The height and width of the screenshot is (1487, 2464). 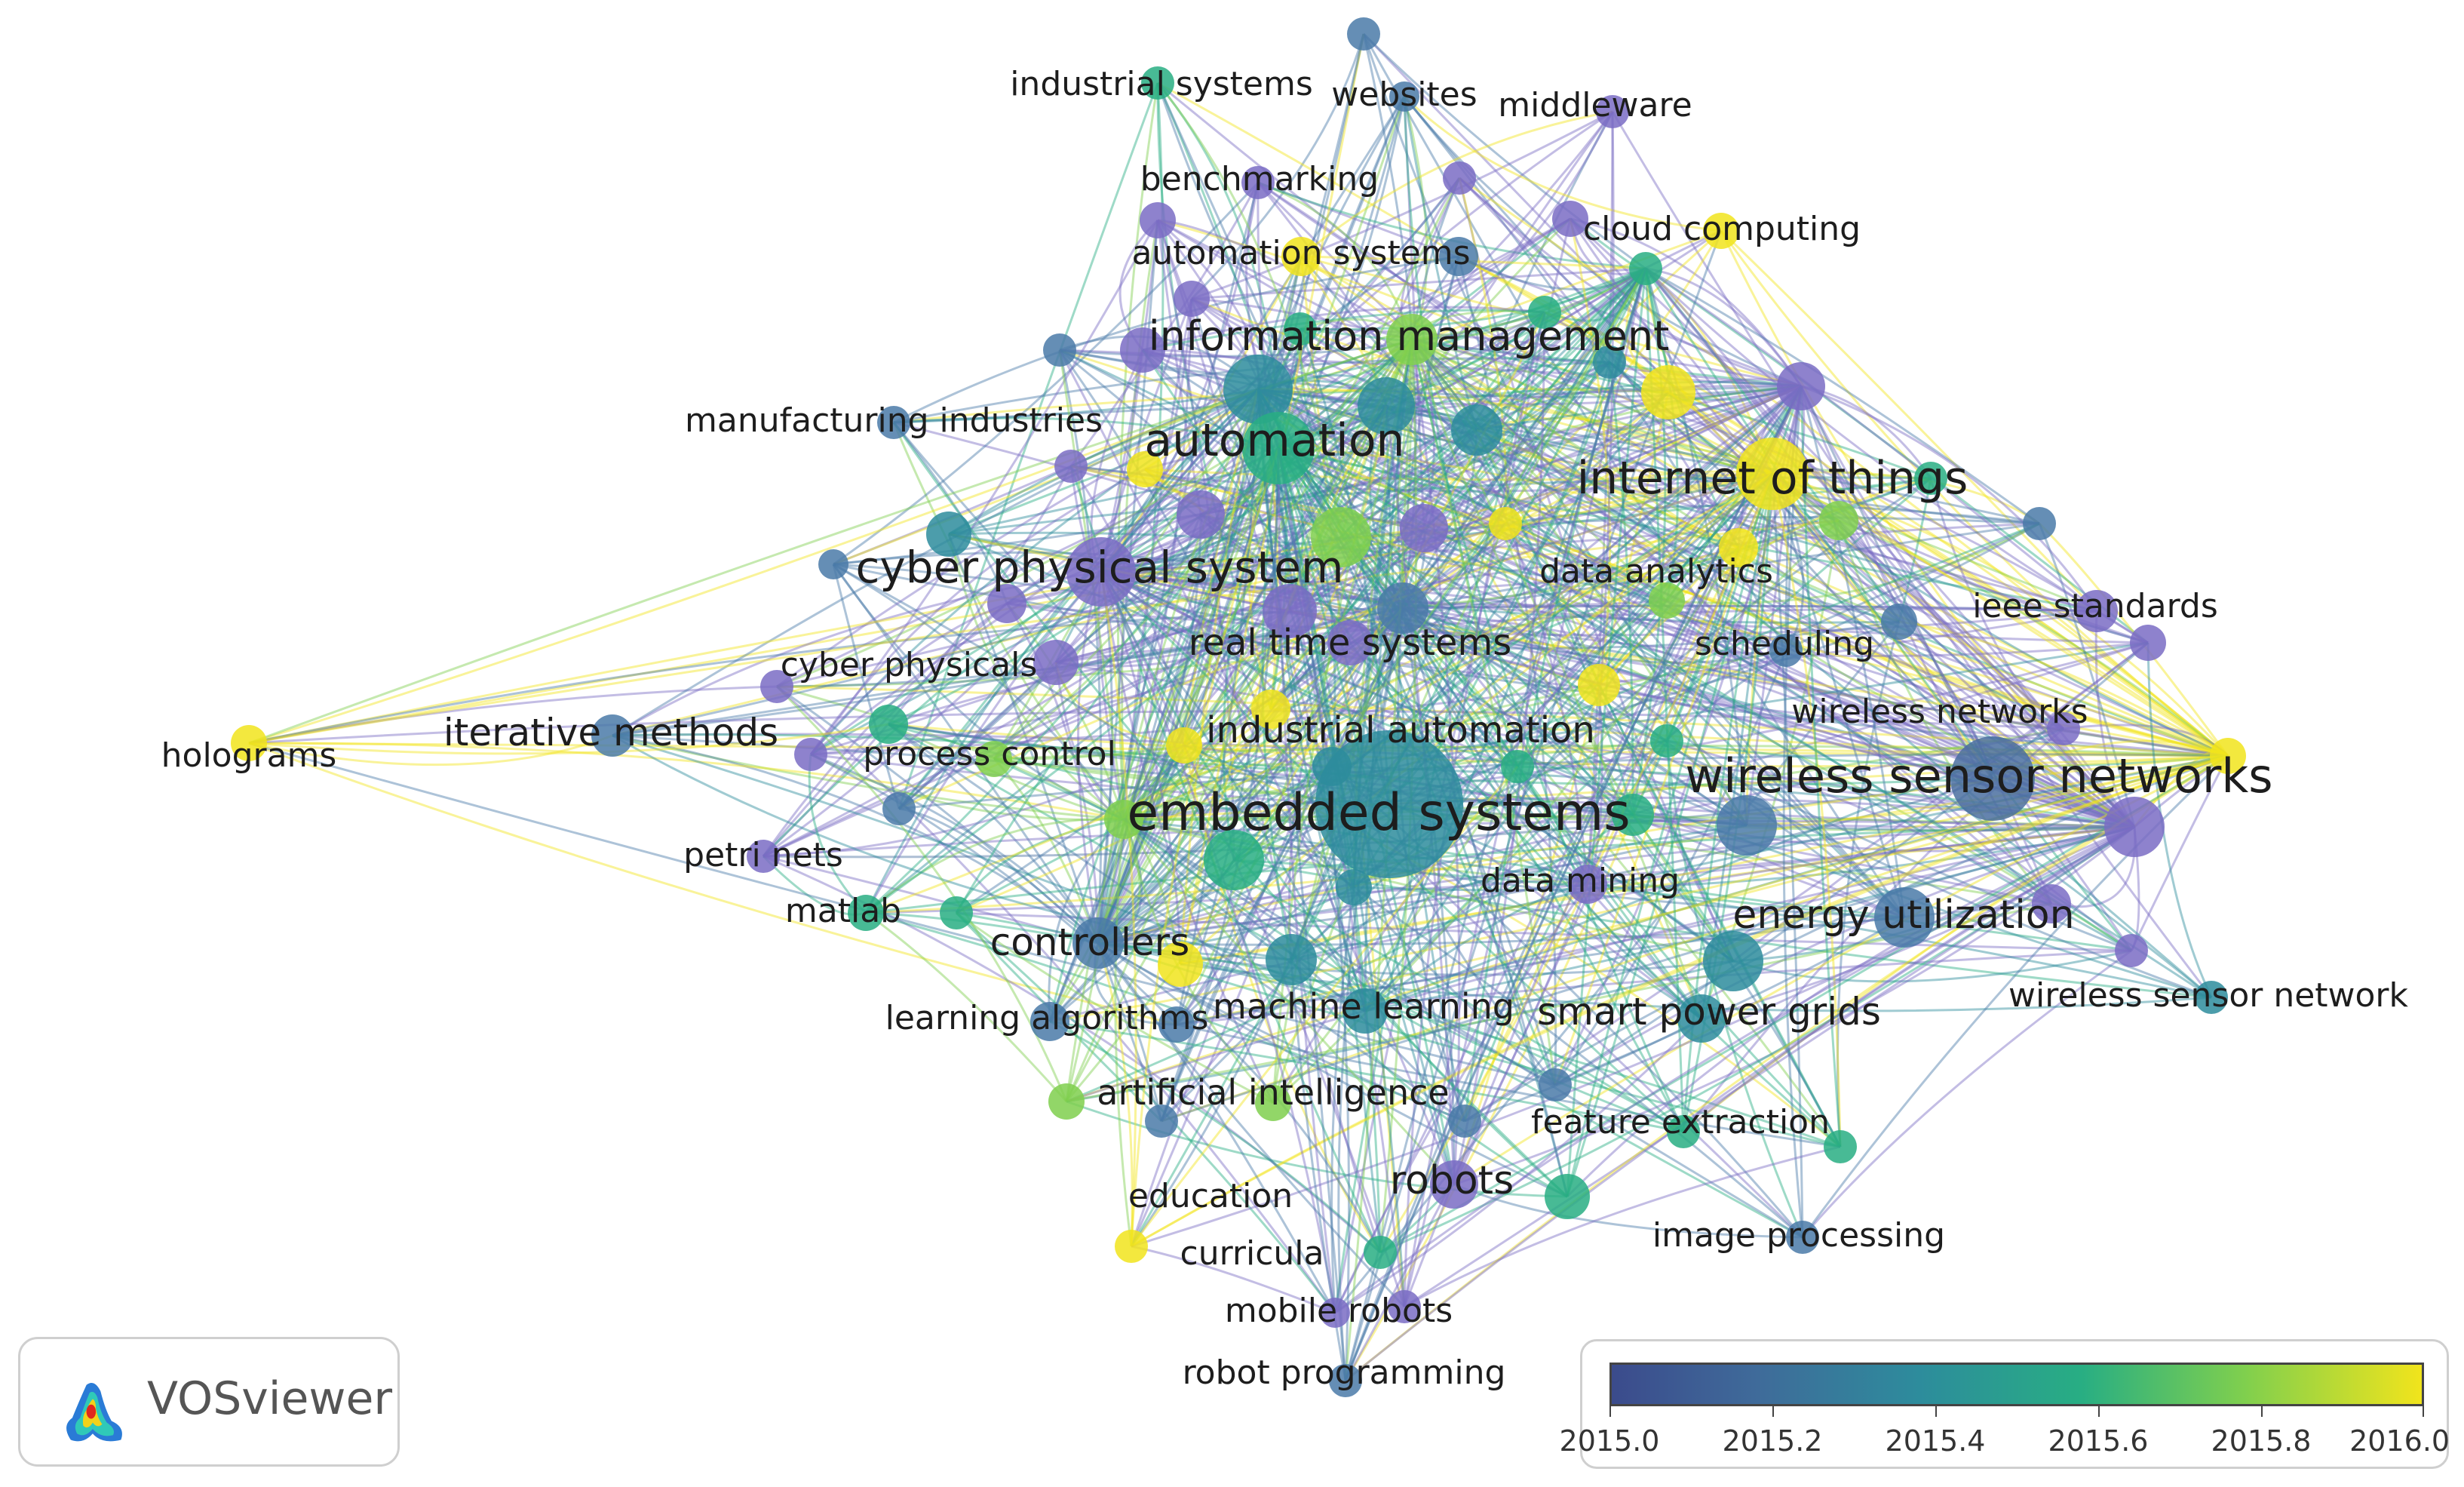 What do you see at coordinates (1709, 1012) in the screenshot?
I see `label-smart-power-grids: smart power grids` at bounding box center [1709, 1012].